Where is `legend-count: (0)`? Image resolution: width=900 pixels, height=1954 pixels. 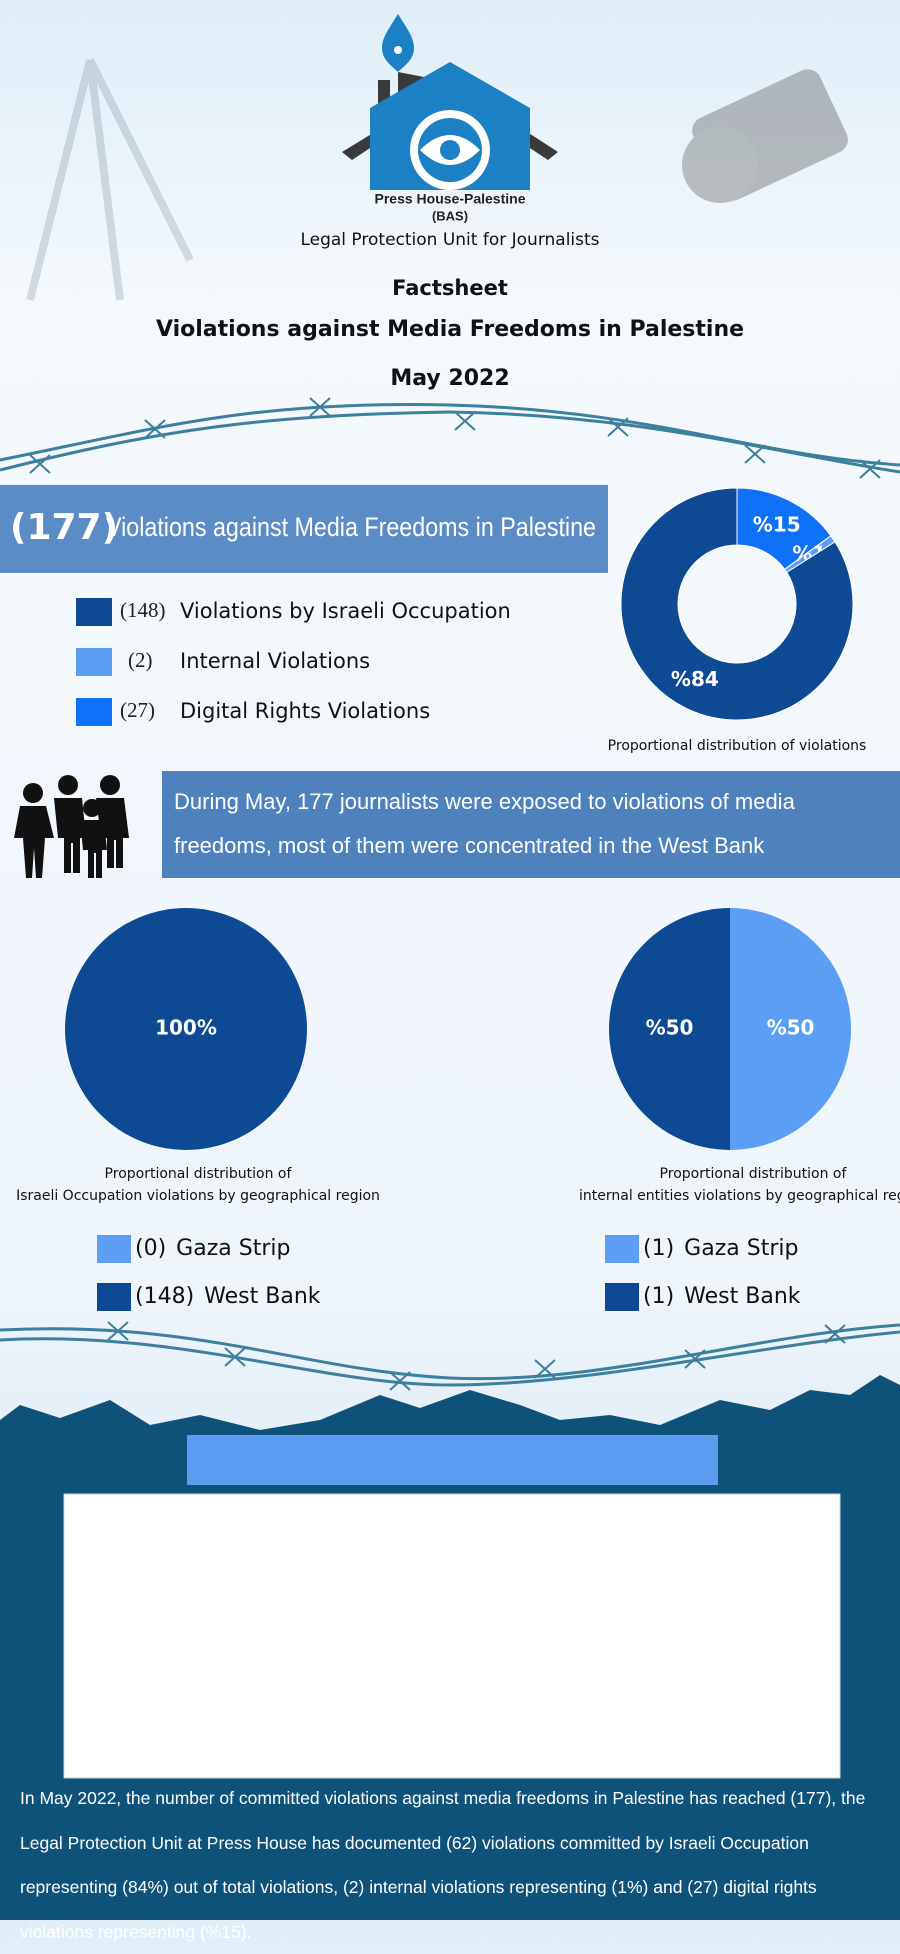
legend-count: (0) is located at coordinates (150, 1248).